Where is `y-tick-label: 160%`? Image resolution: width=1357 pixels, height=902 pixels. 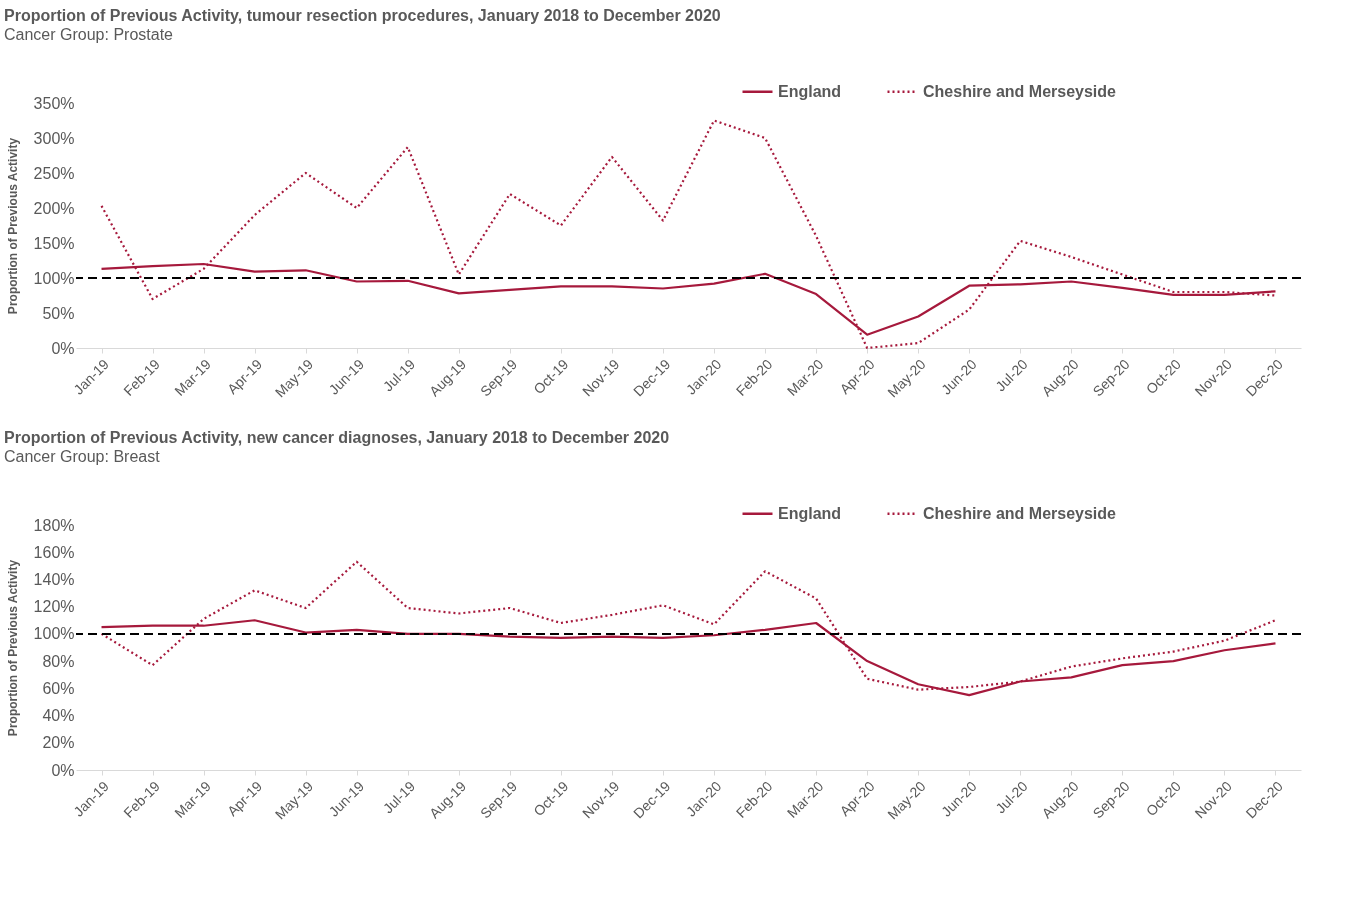
y-tick-label: 160% is located at coordinates (54, 552).